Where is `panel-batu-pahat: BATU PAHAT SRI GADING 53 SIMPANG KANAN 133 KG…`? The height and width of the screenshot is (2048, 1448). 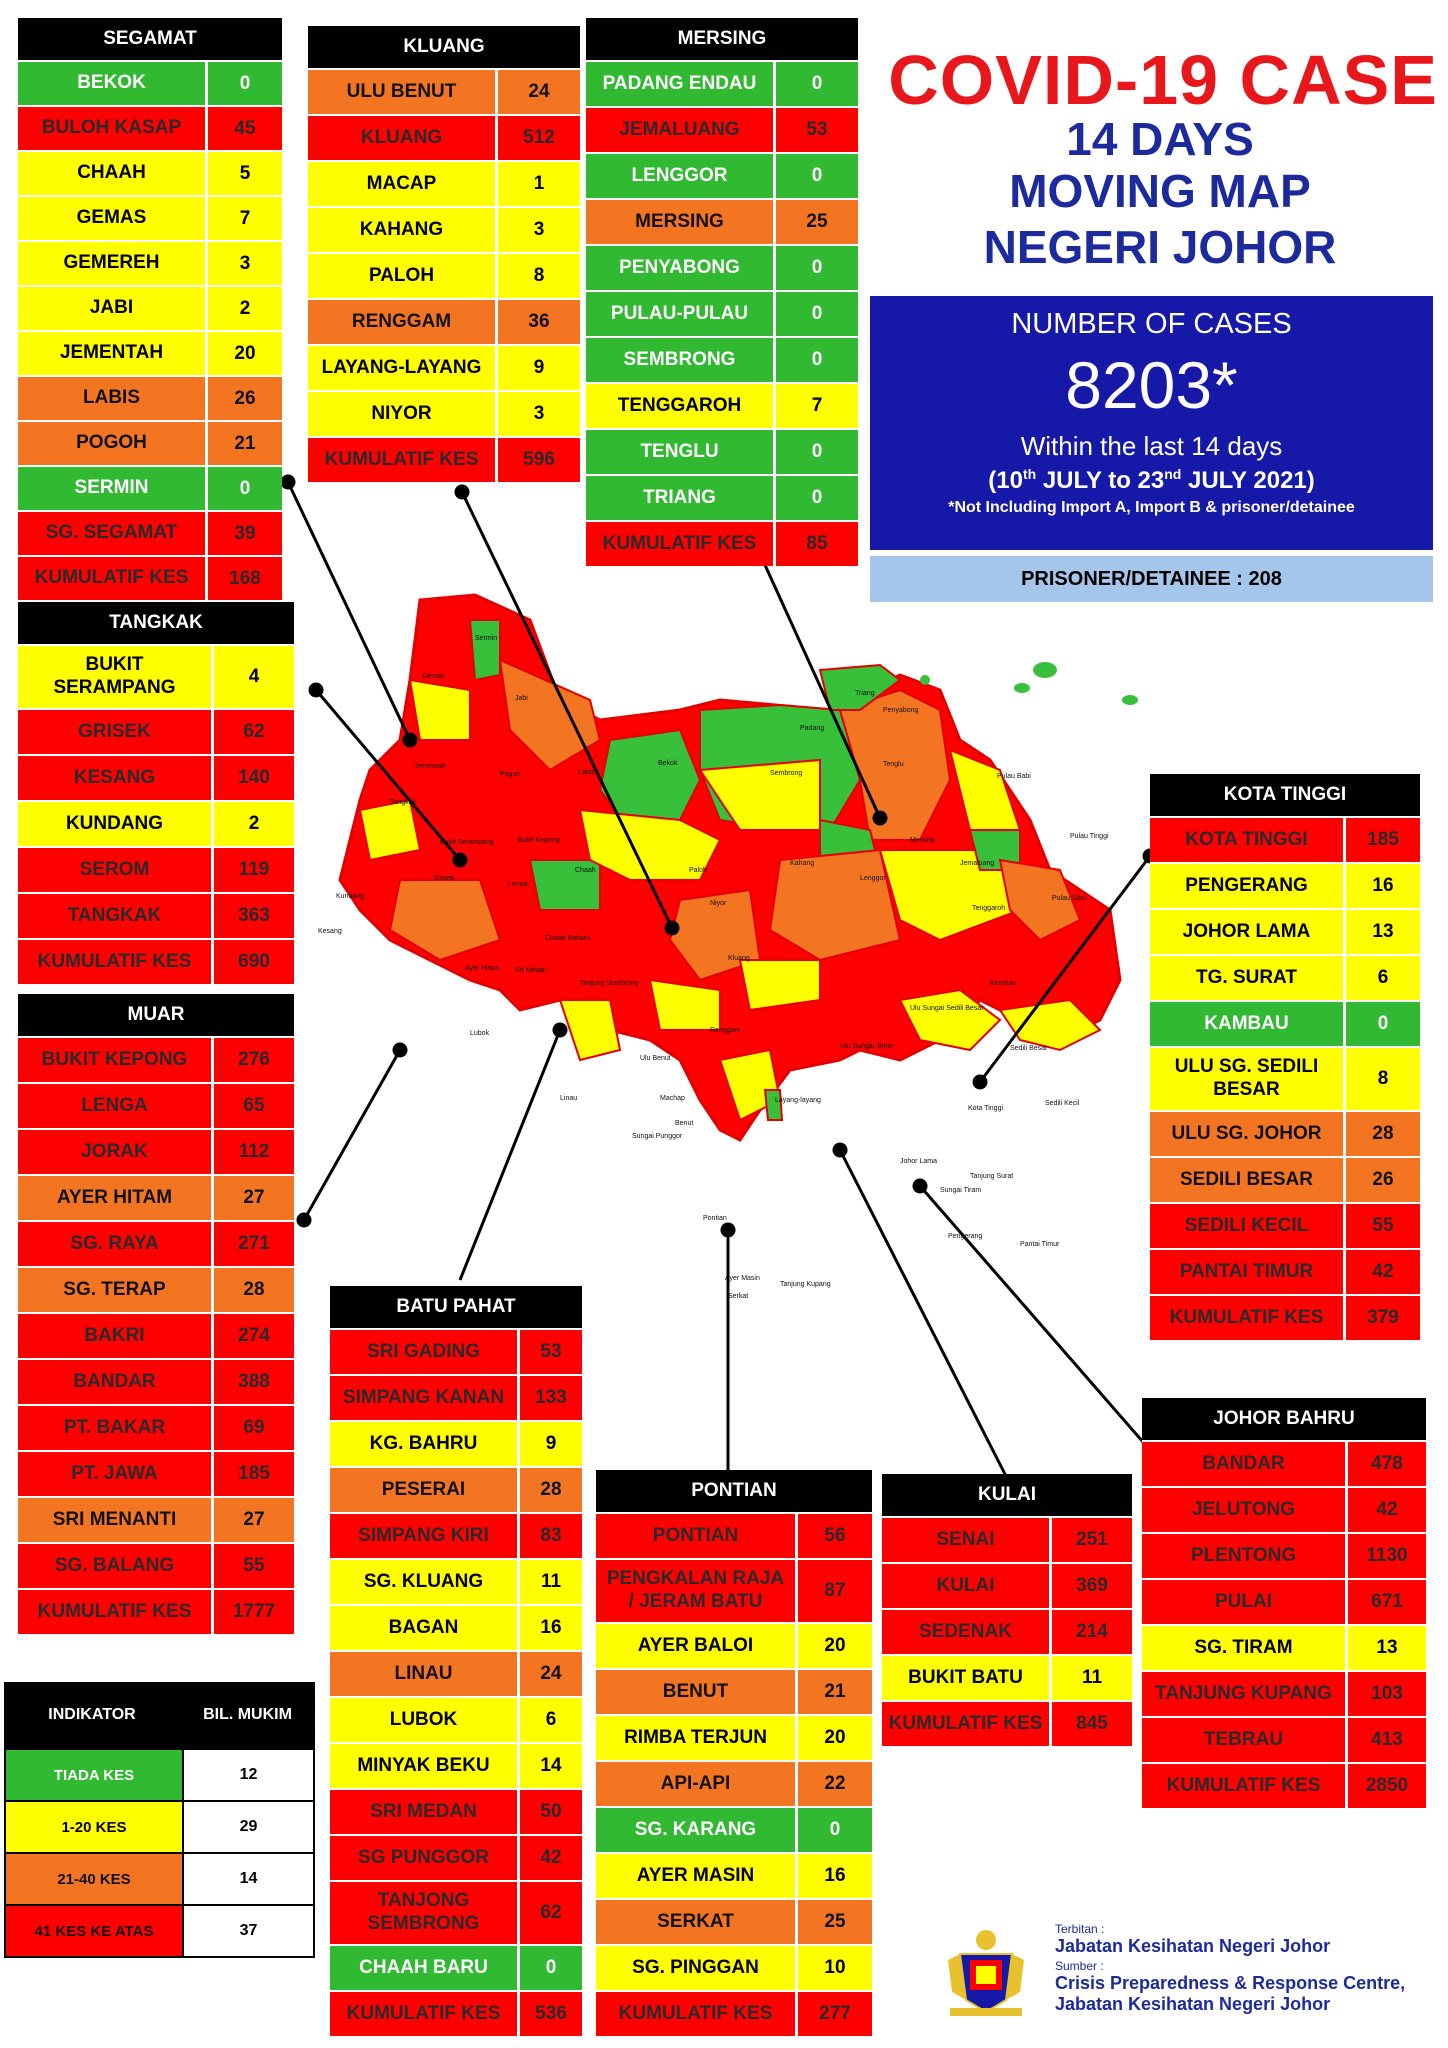
panel-batu-pahat: BATU PAHAT SRI GADING 53 SIMPANG KANAN 133 KG… is located at coordinates (456, 1661).